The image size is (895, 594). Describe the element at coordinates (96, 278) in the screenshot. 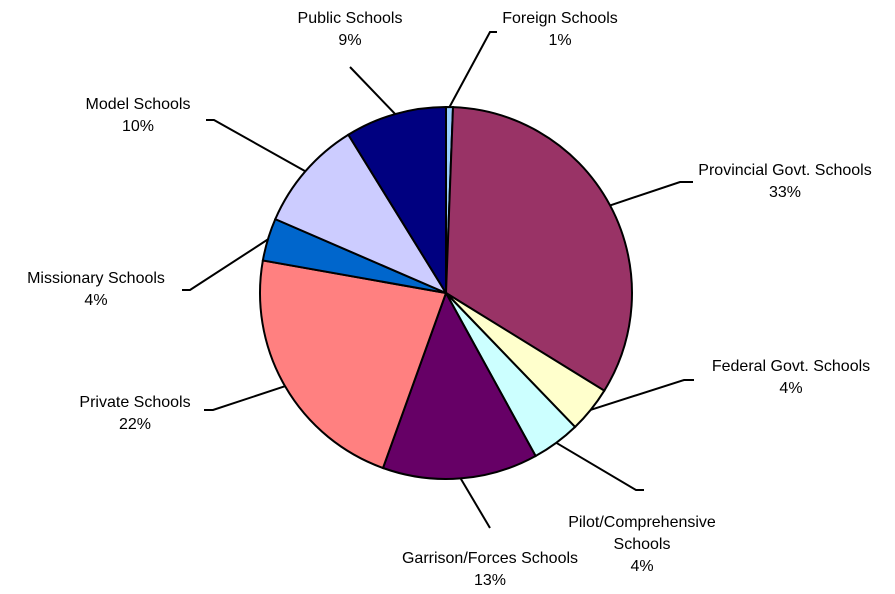

I see `slice-label-name: Missionary Schools` at that location.